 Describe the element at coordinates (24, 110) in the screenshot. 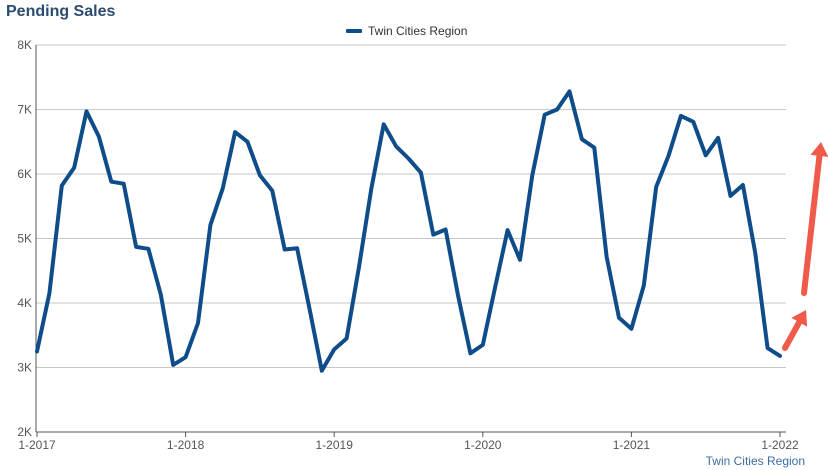

I see `y-tick-label: 7K` at that location.